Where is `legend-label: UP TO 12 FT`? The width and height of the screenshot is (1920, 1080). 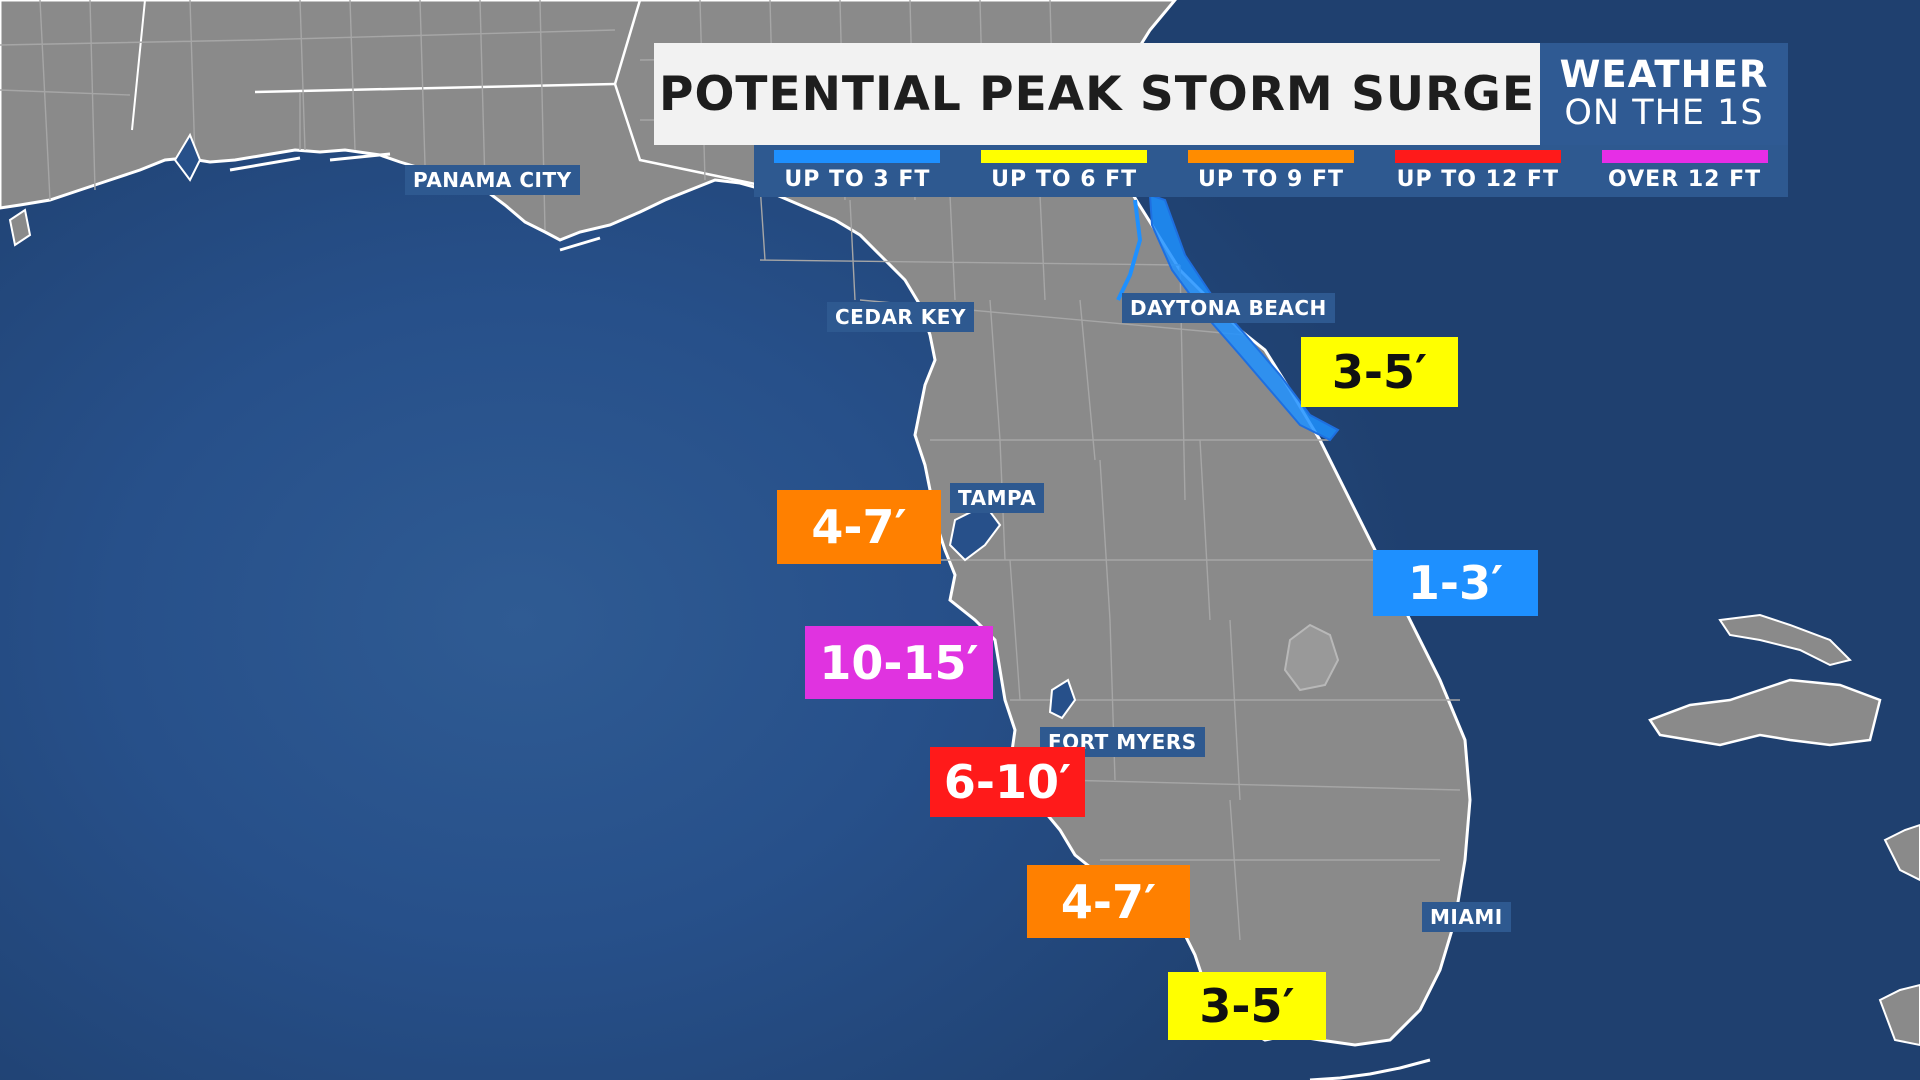 legend-label: UP TO 12 FT is located at coordinates (1477, 179).